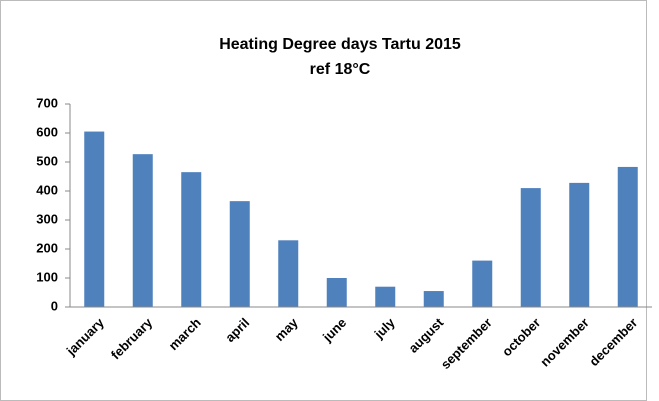 The width and height of the screenshot is (659, 401). What do you see at coordinates (47, 218) in the screenshot?
I see `y-tick-label: 300` at bounding box center [47, 218].